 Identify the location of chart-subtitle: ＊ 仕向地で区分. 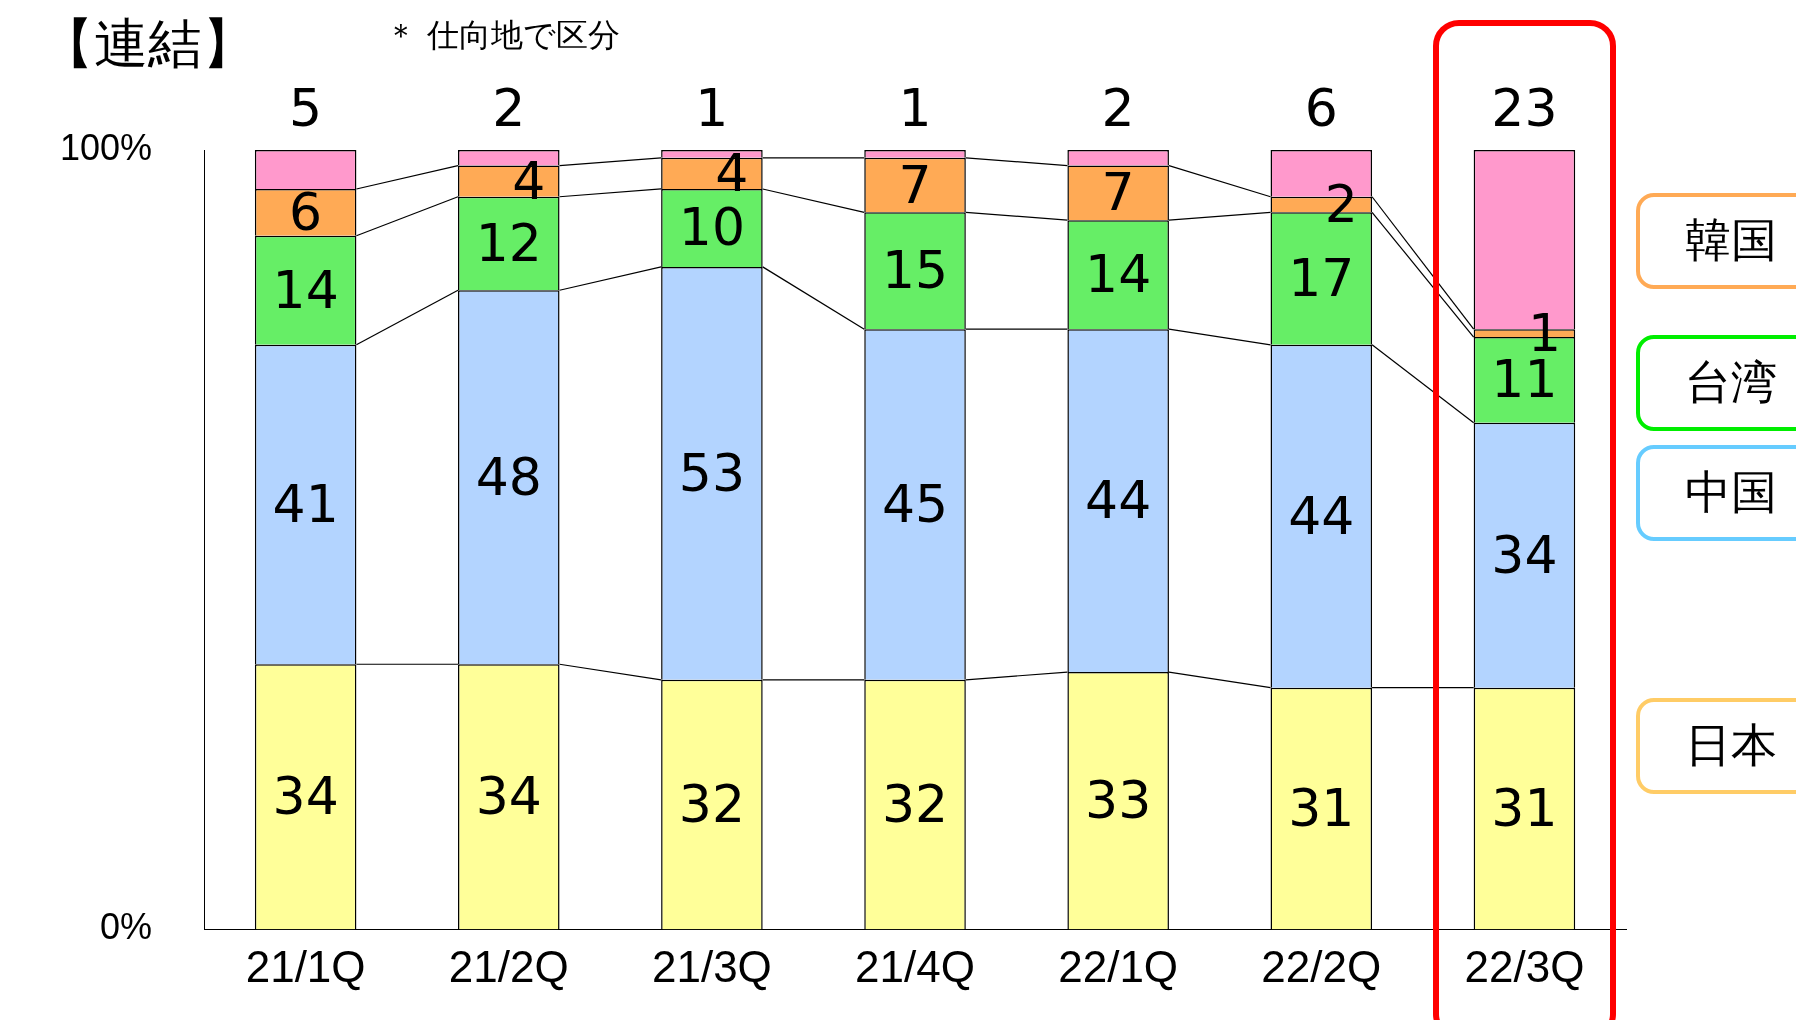
(503, 35).